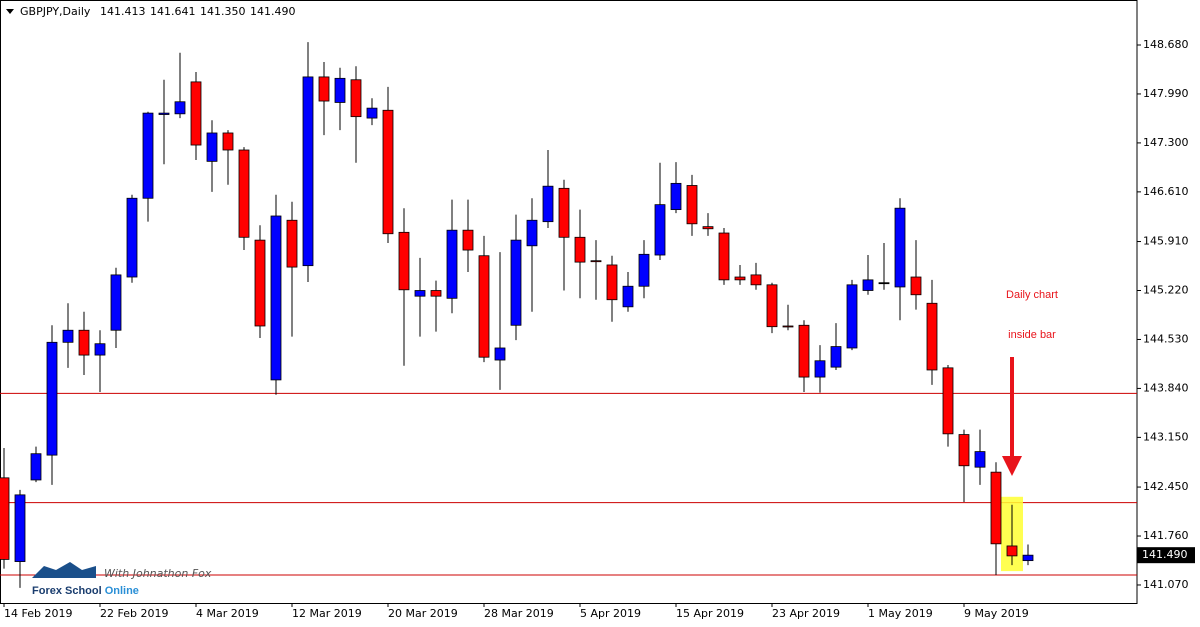 This screenshot has width=1200, height=627. What do you see at coordinates (1166, 93) in the screenshot?
I see `y-tick-label: 147.990` at bounding box center [1166, 93].